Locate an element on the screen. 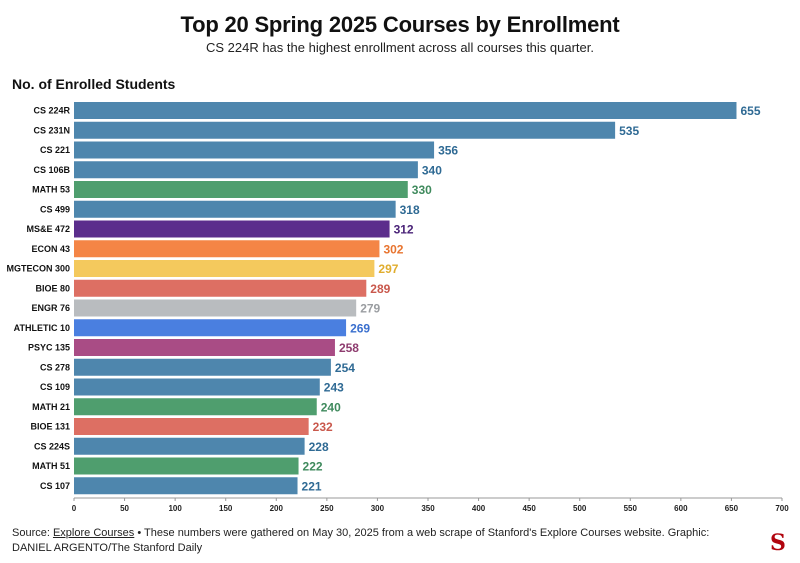  x-tick-label-12: 600 is located at coordinates (681, 508).